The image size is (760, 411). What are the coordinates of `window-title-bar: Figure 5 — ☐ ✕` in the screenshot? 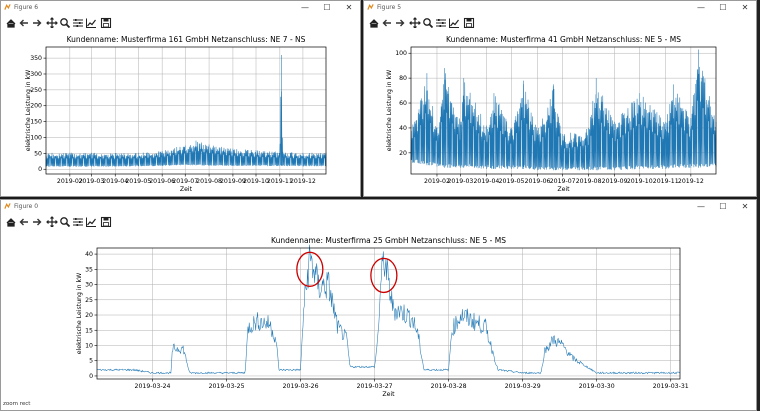 It's located at (560, 7).